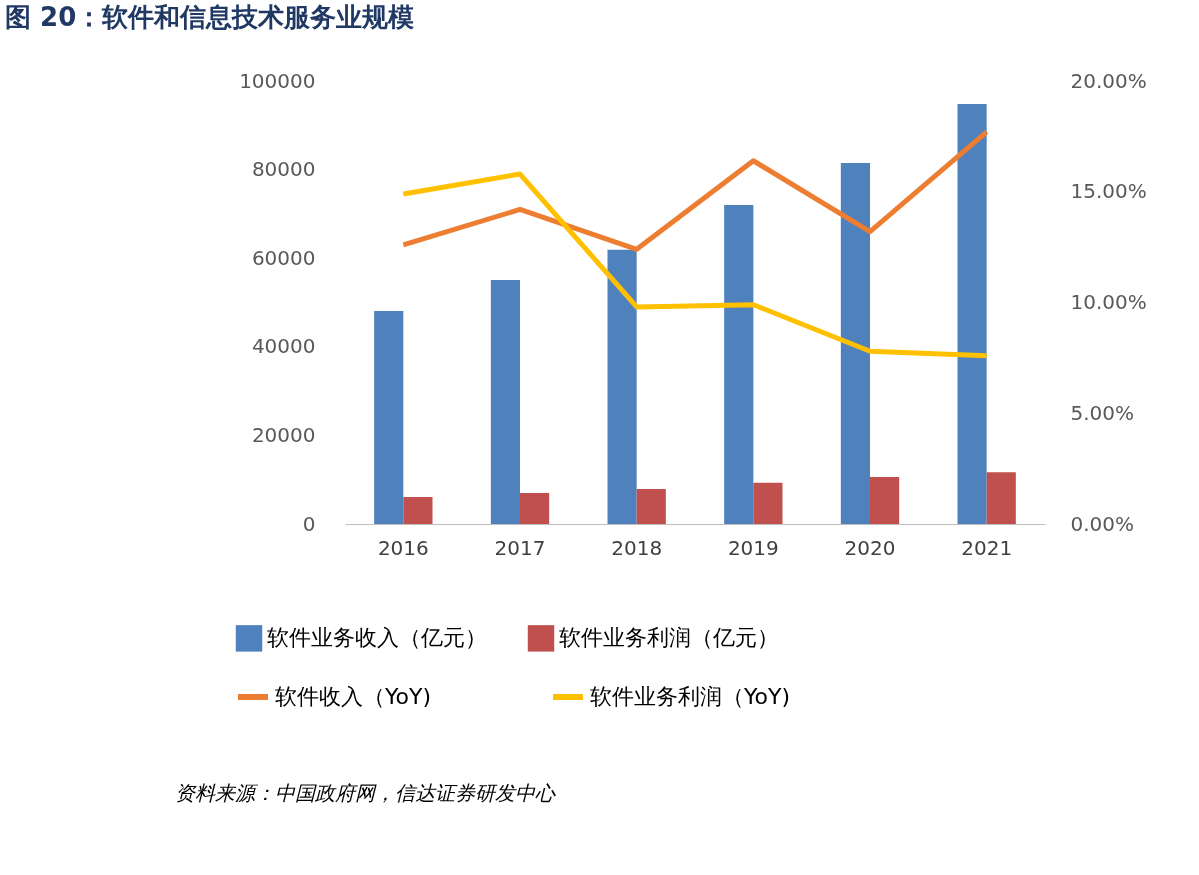  What do you see at coordinates (987, 547) in the screenshot?
I see `x-tick-label: 2021` at bounding box center [987, 547].